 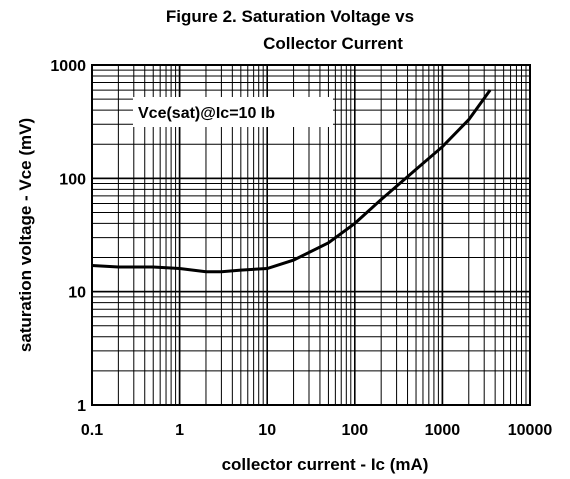 What do you see at coordinates (25, 235) in the screenshot?
I see `y-axis-label: saturation voltage - Vce (mV)` at bounding box center [25, 235].